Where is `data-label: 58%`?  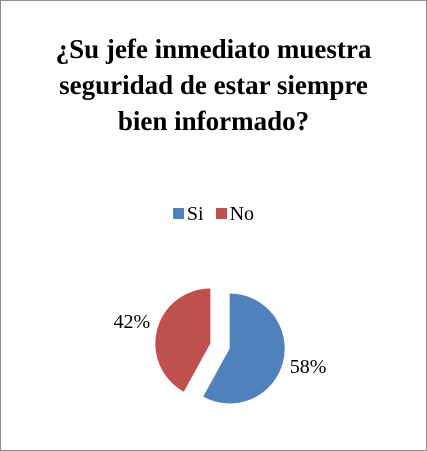 data-label: 58% is located at coordinates (308, 367).